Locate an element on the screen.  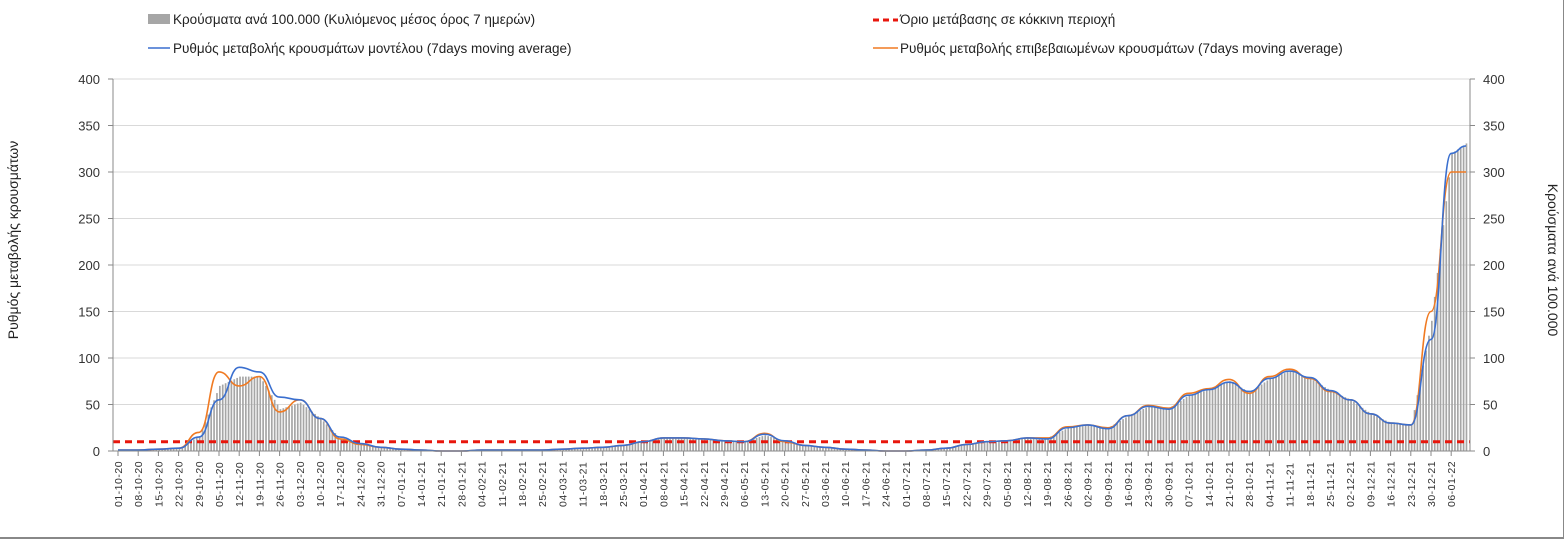
x-tick-label: 18-02-21 is located at coordinates (523, 484).